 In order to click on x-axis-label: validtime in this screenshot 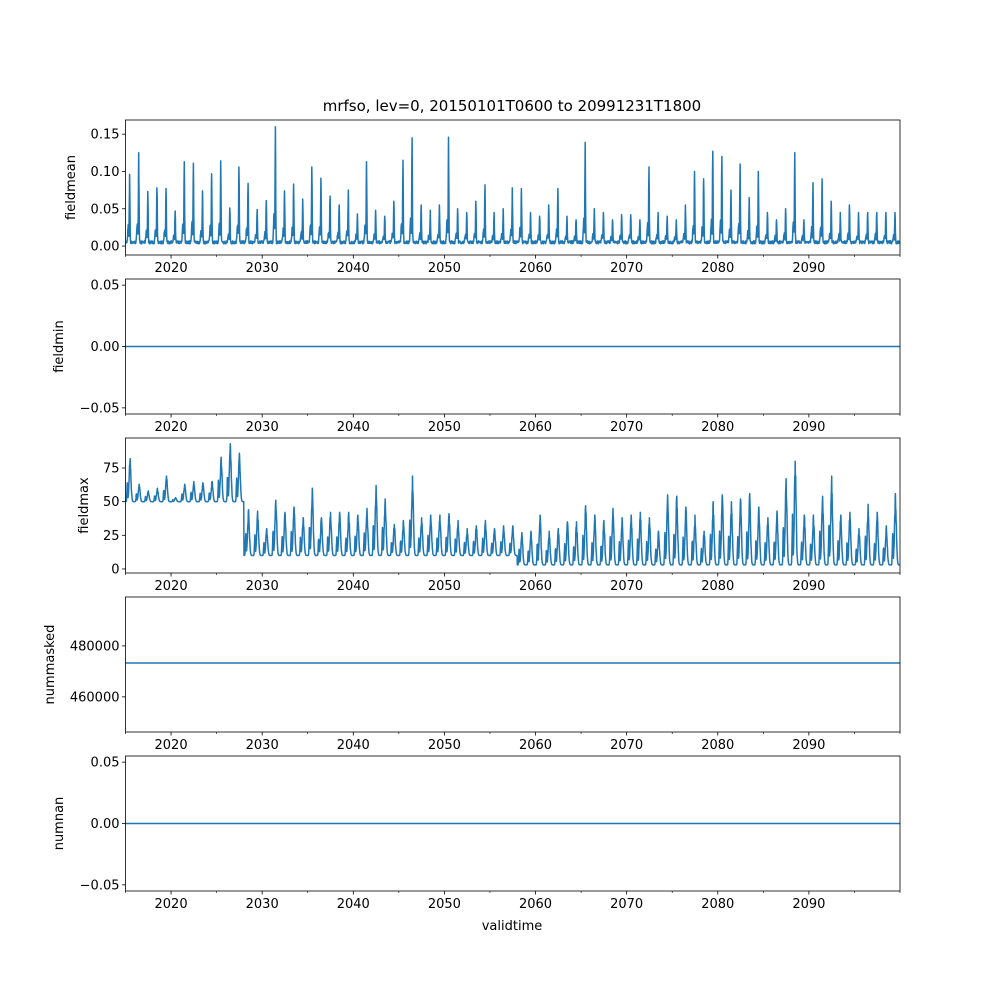, I will do `click(512, 926)`.